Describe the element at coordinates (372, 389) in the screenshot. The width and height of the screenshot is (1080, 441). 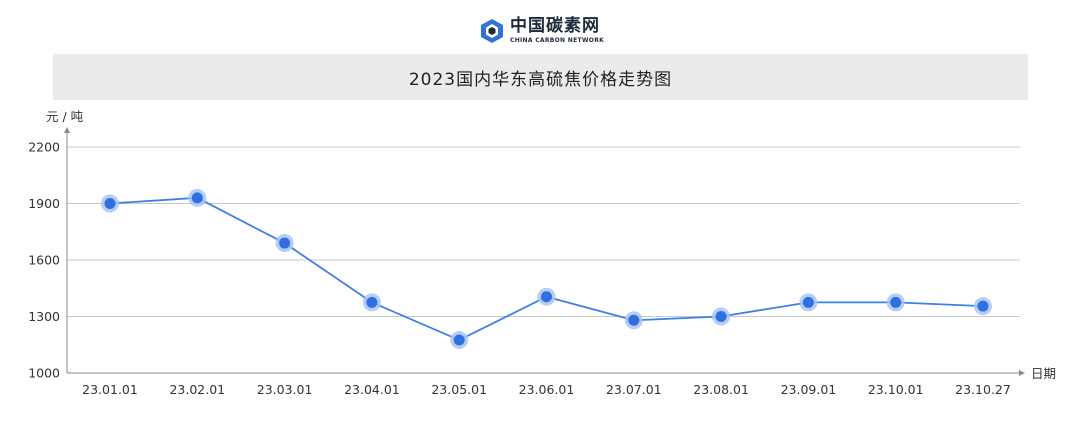
I see `x-tick-label: 23.04.01` at that location.